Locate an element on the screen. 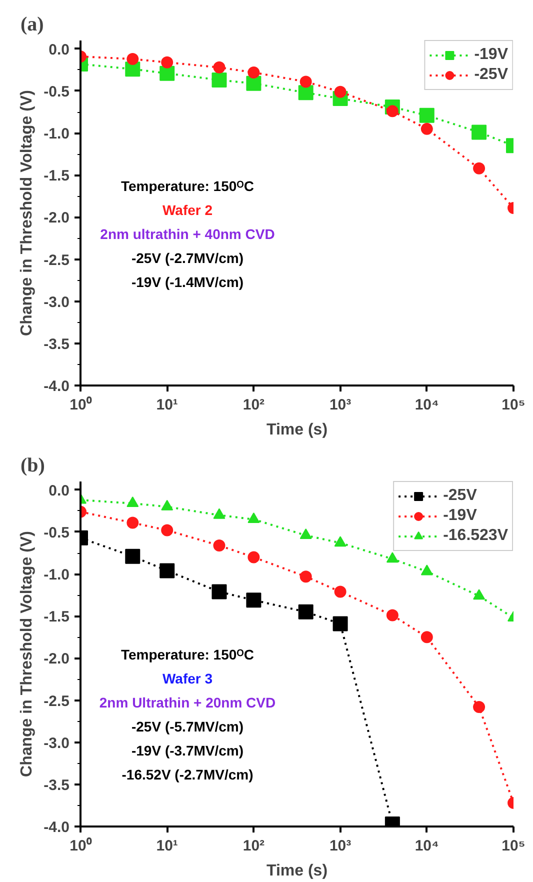  annotation: Wafer 2 is located at coordinates (187, 210).